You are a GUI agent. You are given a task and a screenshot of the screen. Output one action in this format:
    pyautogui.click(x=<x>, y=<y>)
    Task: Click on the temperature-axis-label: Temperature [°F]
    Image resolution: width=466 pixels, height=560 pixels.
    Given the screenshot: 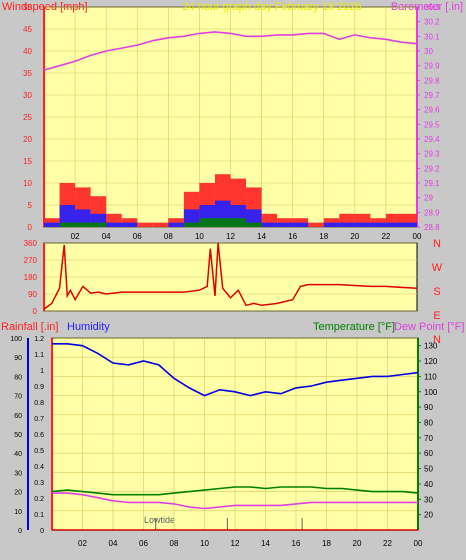 What is the action you would take?
    pyautogui.click(x=354, y=327)
    